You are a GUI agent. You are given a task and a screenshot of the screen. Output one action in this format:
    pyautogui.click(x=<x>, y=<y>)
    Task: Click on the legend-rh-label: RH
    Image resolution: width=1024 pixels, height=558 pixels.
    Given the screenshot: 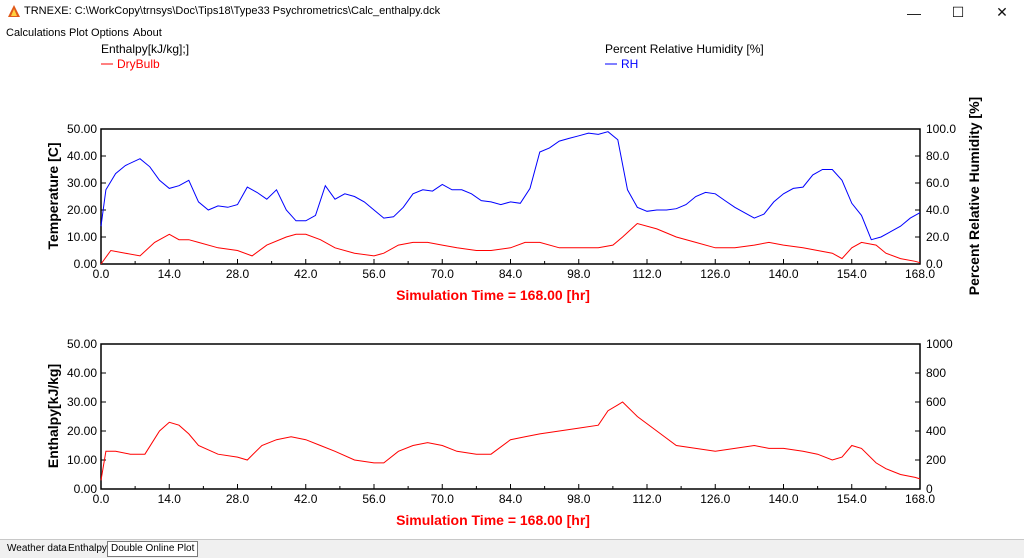 What is the action you would take?
    pyautogui.click(x=629, y=64)
    